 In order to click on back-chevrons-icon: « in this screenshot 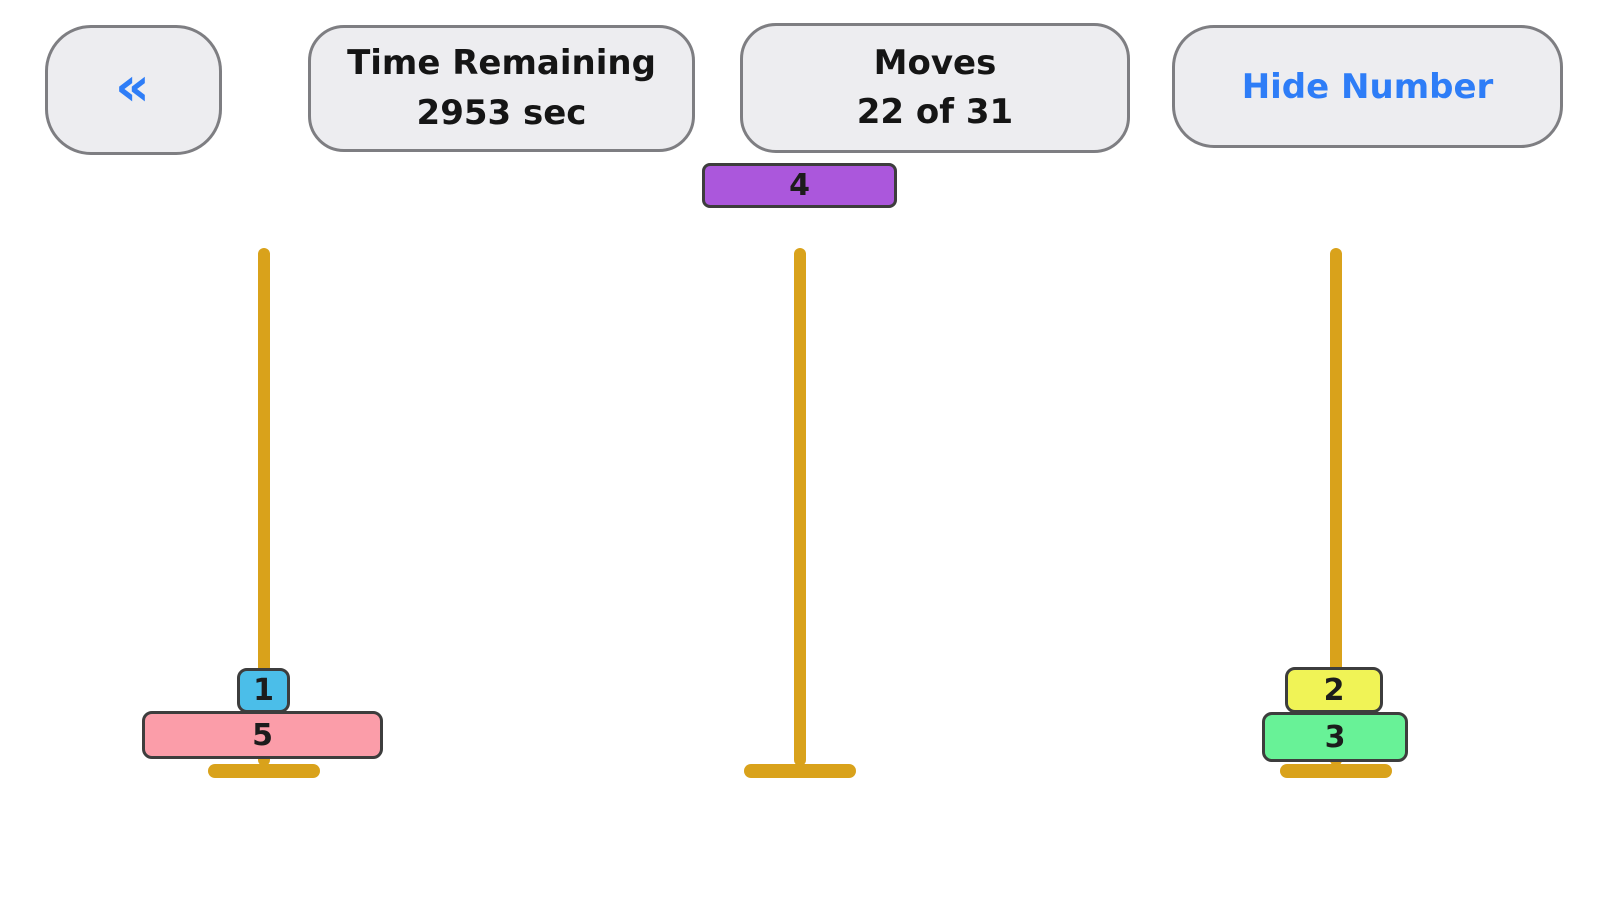, I will do `click(133, 86)`.